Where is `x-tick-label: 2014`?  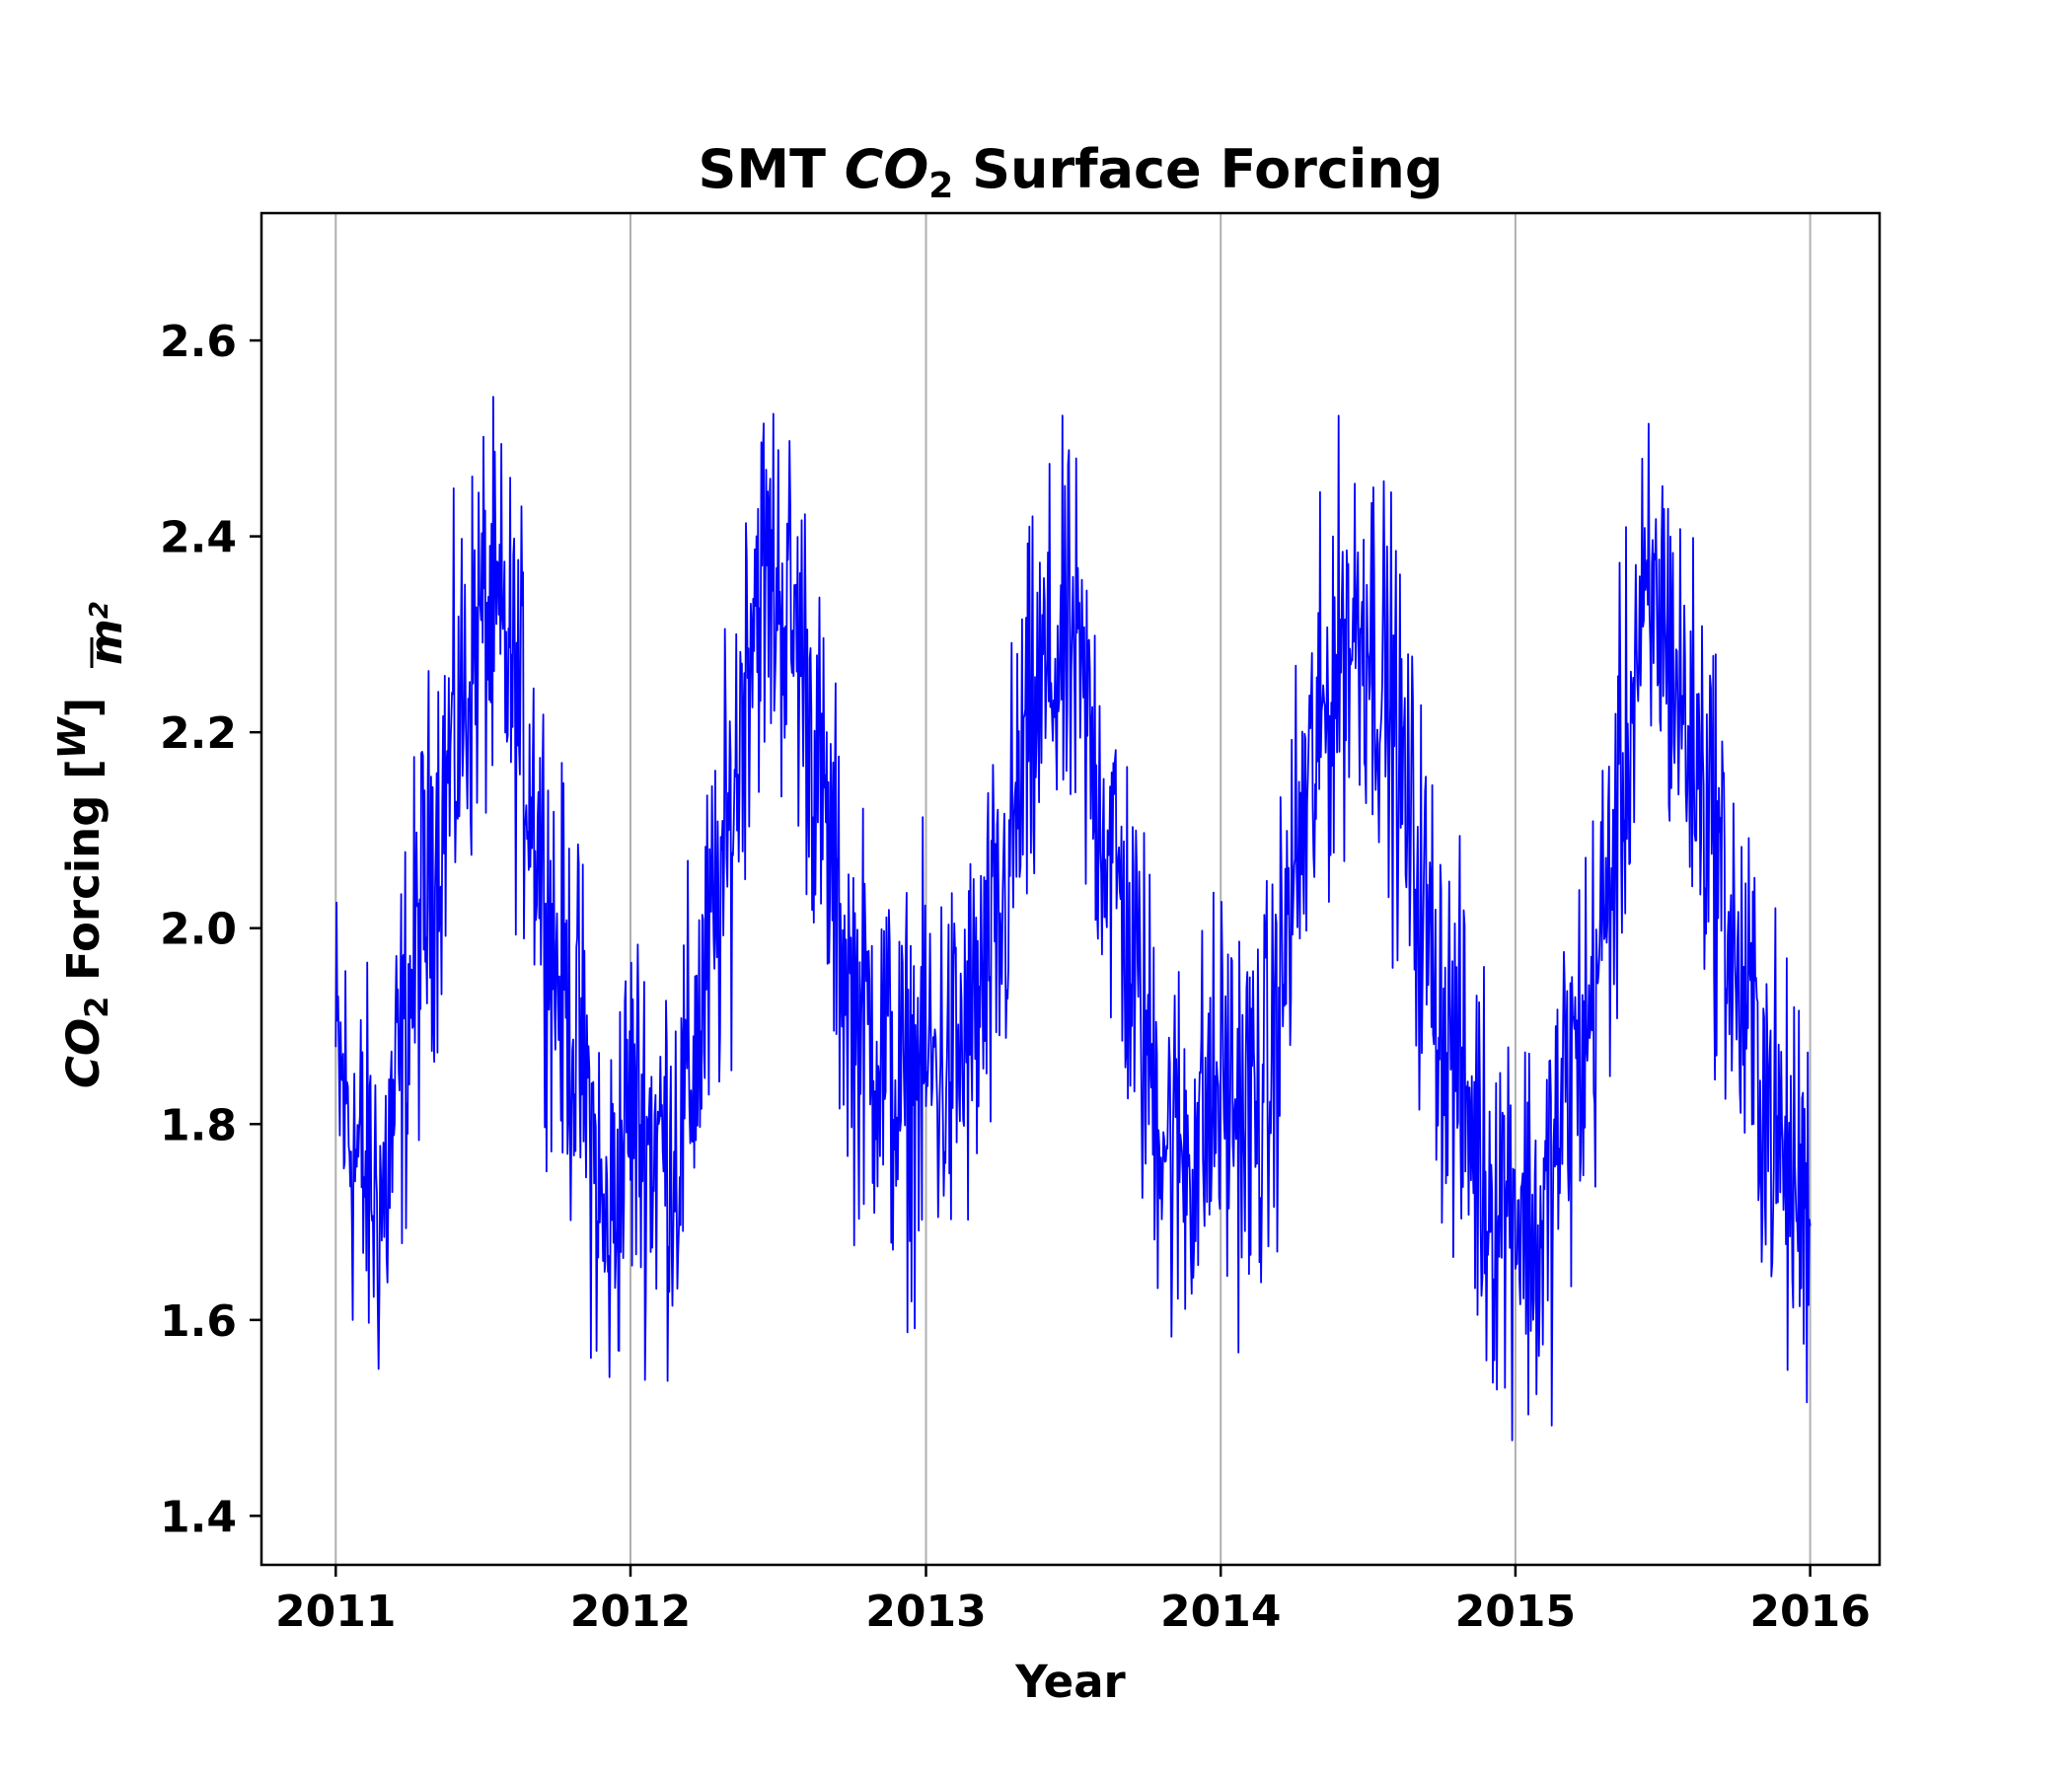 x-tick-label: 2014 is located at coordinates (1221, 1612).